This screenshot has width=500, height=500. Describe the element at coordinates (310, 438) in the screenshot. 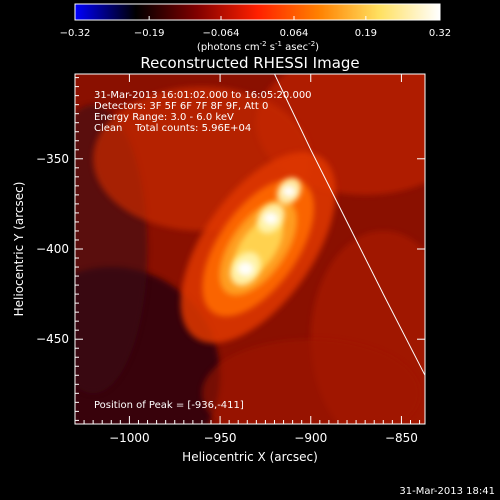

I see `x-tick-label: −900` at that location.